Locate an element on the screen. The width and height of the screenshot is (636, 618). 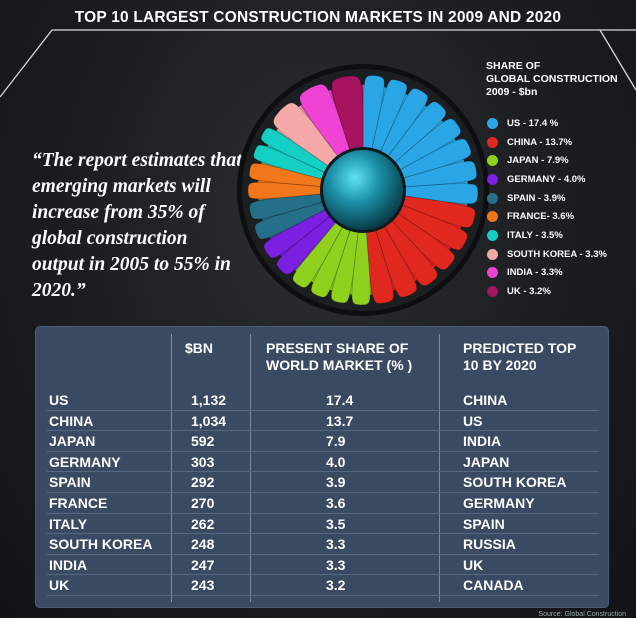
cell-bn: 292 is located at coordinates (203, 482).